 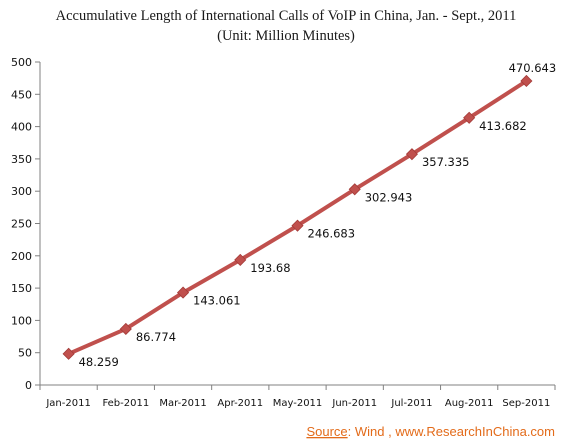 What do you see at coordinates (182, 403) in the screenshot?
I see `x-tick-label: Mar-2011` at bounding box center [182, 403].